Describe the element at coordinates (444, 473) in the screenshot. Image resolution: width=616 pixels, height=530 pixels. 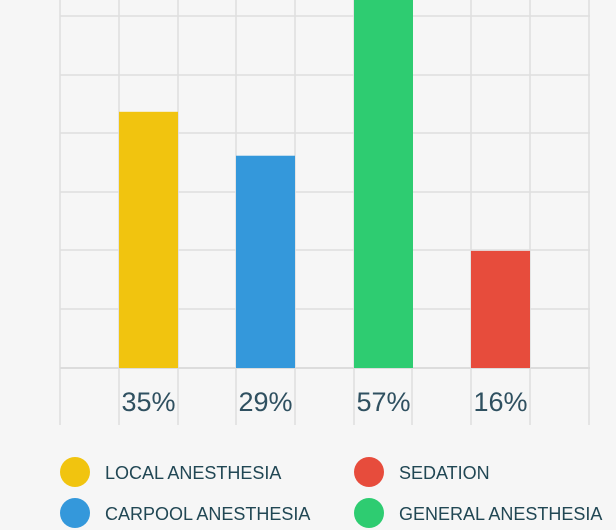
I see `legend-label-sedation: SEDATION` at that location.